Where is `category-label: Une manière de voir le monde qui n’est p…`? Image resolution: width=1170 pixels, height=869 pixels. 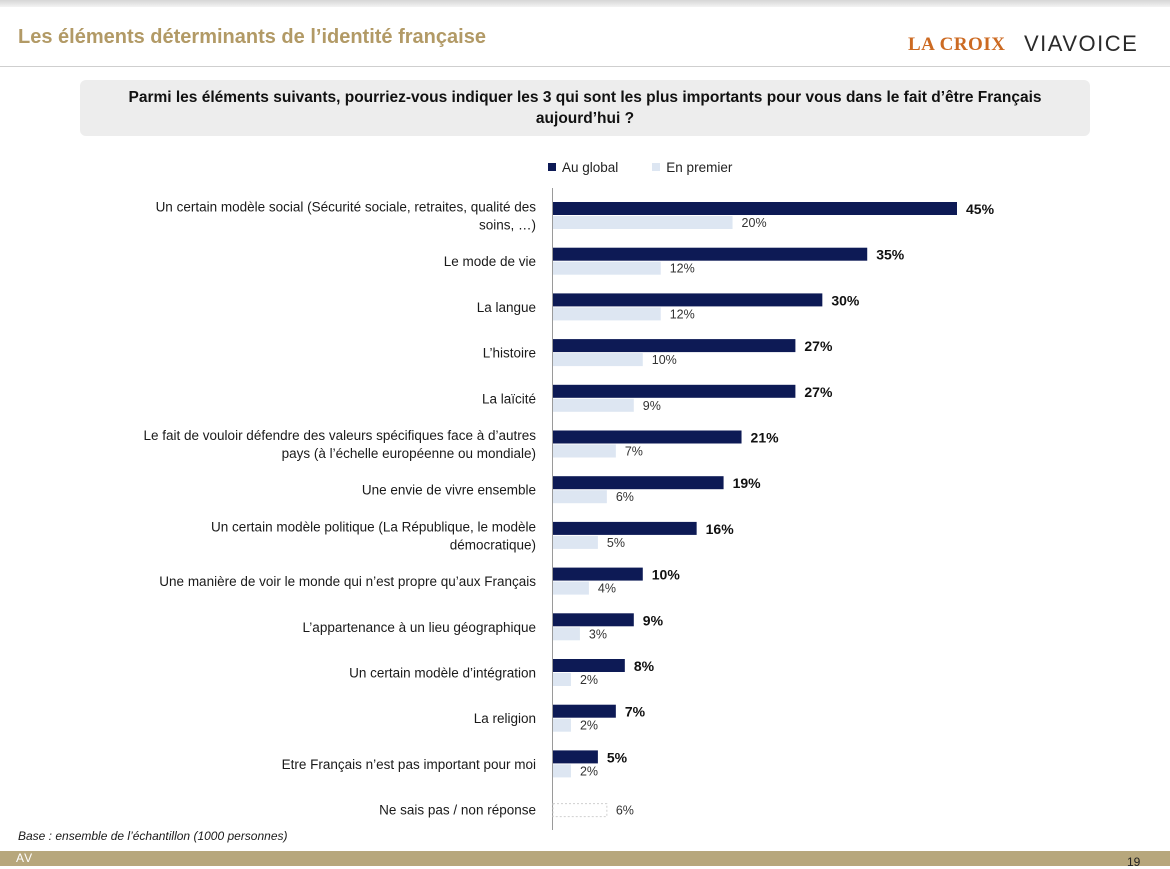
category-label: Une manière de voir le monde qui n’est p… is located at coordinates (347, 581).